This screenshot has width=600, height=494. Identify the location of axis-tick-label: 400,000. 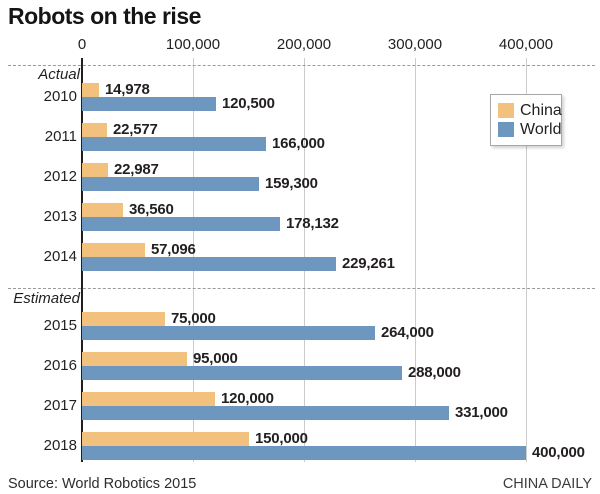
(526, 44).